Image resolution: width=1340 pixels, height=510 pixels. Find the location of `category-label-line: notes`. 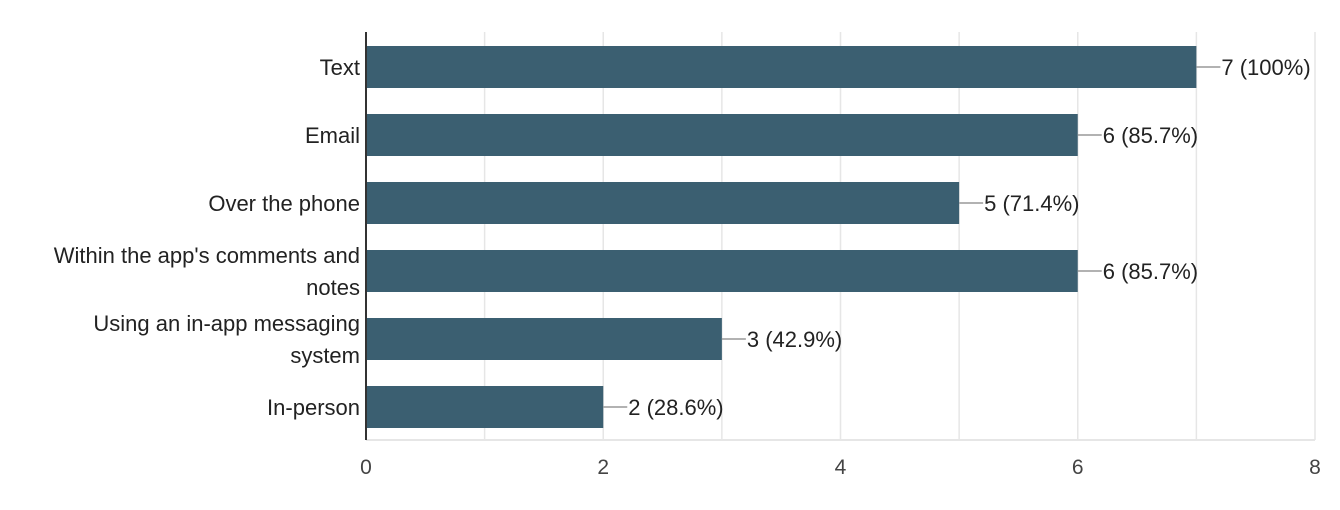

category-label-line: notes is located at coordinates (333, 287).